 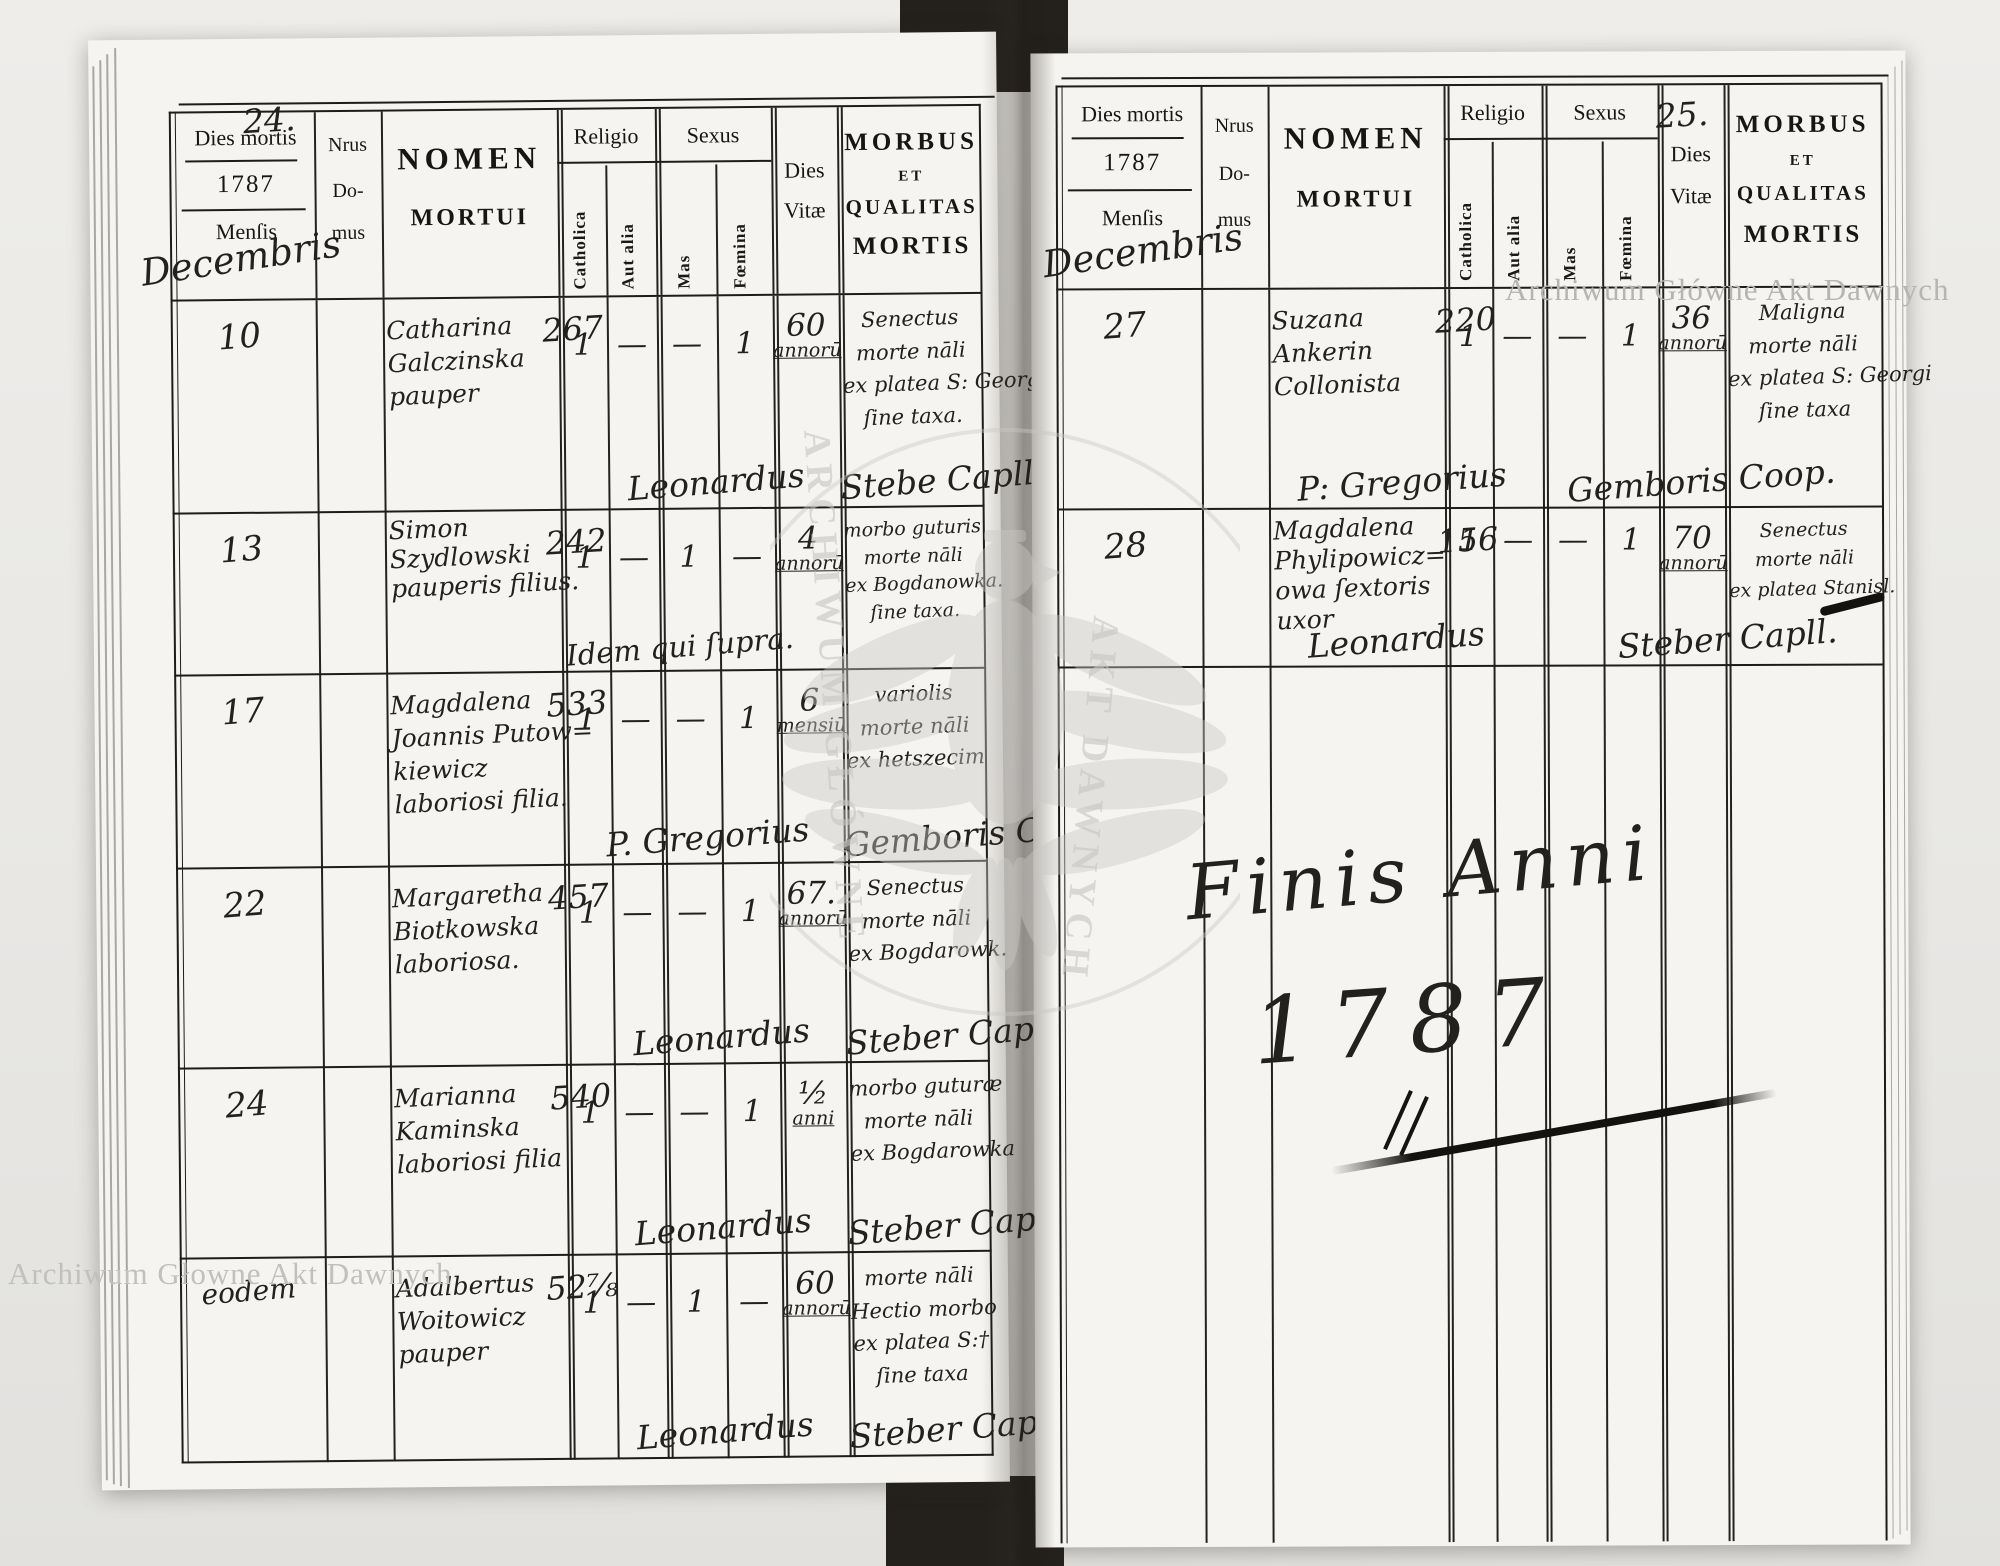 What do you see at coordinates (1518, 540) in the screenshot?
I see `cell-aut-alia: —` at bounding box center [1518, 540].